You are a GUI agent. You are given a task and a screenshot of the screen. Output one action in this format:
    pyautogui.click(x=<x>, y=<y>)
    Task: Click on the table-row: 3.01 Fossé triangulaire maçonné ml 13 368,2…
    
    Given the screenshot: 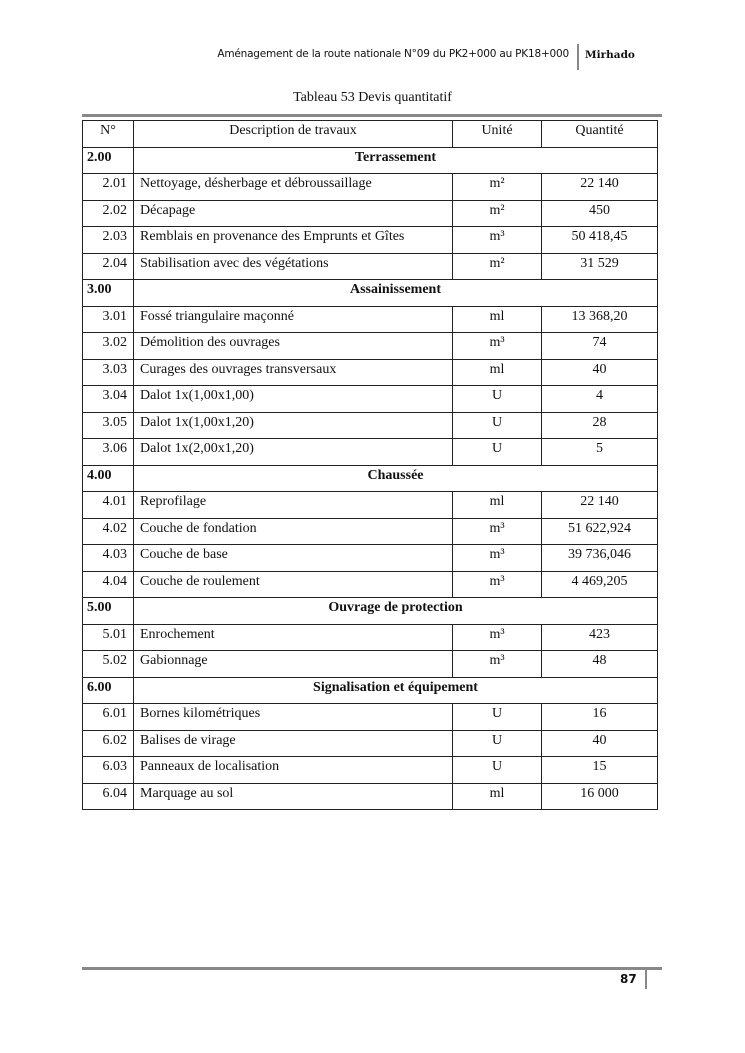 What is the action you would take?
    pyautogui.click(x=370, y=319)
    